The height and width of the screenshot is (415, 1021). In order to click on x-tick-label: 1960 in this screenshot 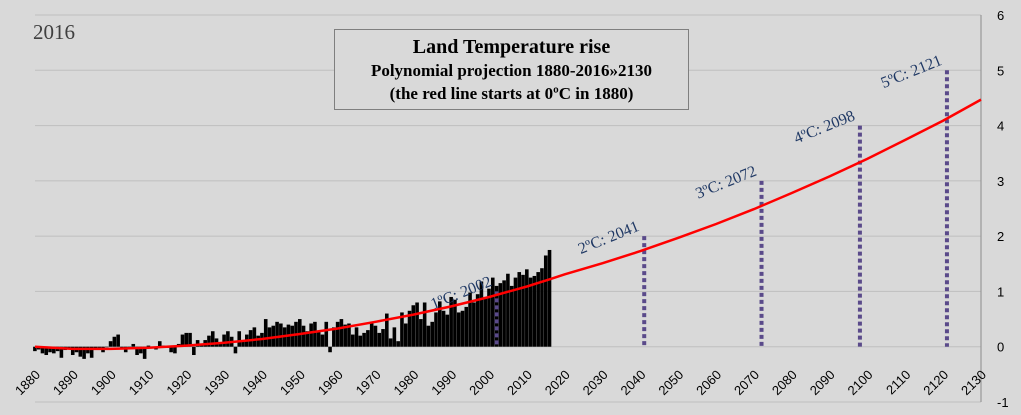, I will do `click(330, 382)`.